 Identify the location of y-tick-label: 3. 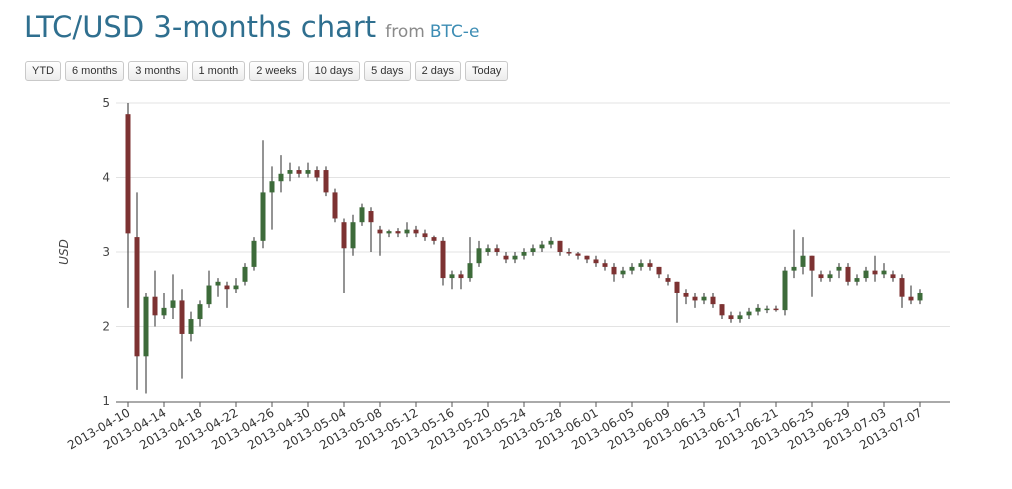
(106, 252).